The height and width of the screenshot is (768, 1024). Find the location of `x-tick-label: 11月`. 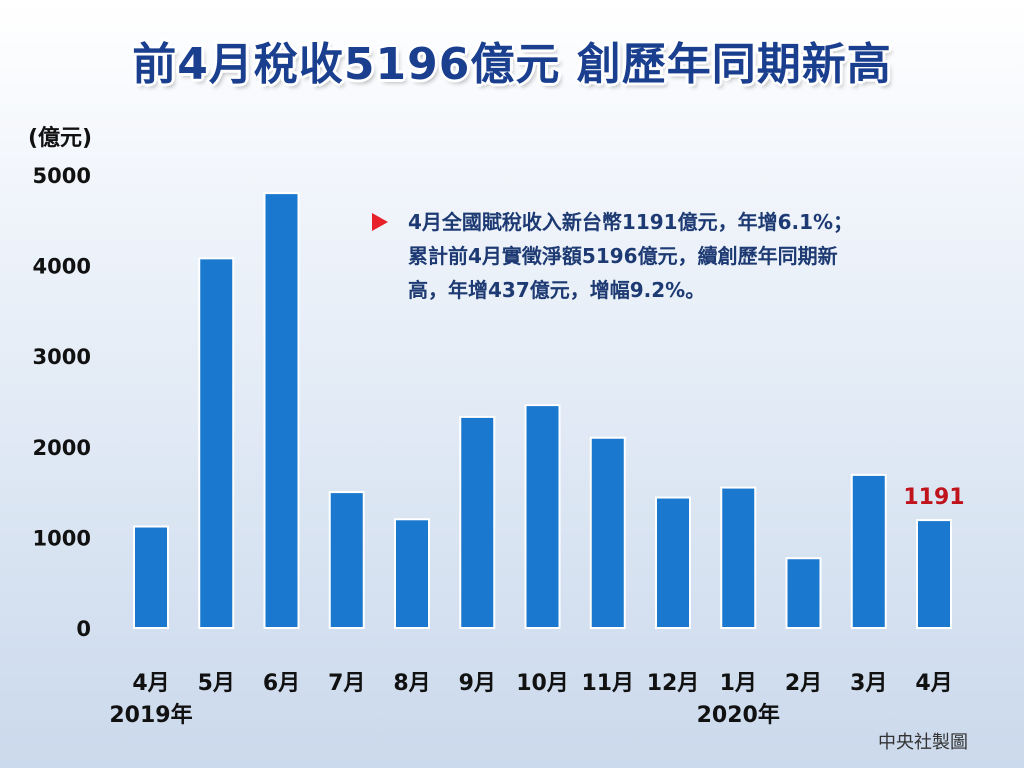

x-tick-label: 11月 is located at coordinates (607, 683).